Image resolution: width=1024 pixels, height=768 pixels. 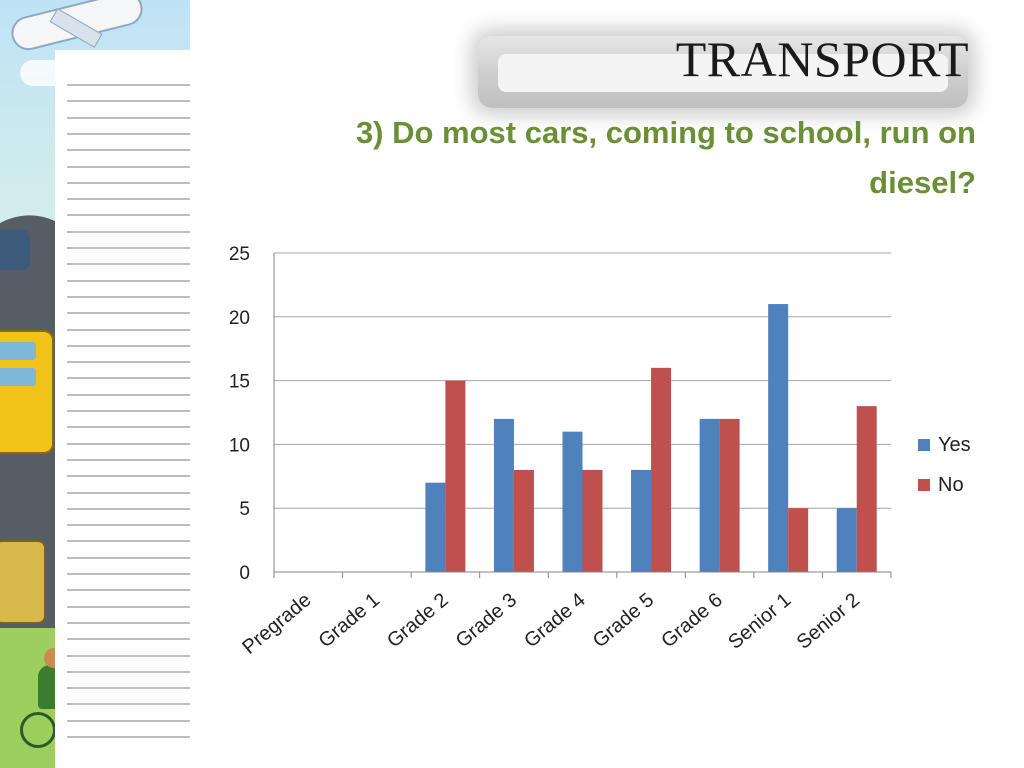 What do you see at coordinates (38, 730) in the screenshot?
I see `bicycle-wheel-icon` at bounding box center [38, 730].